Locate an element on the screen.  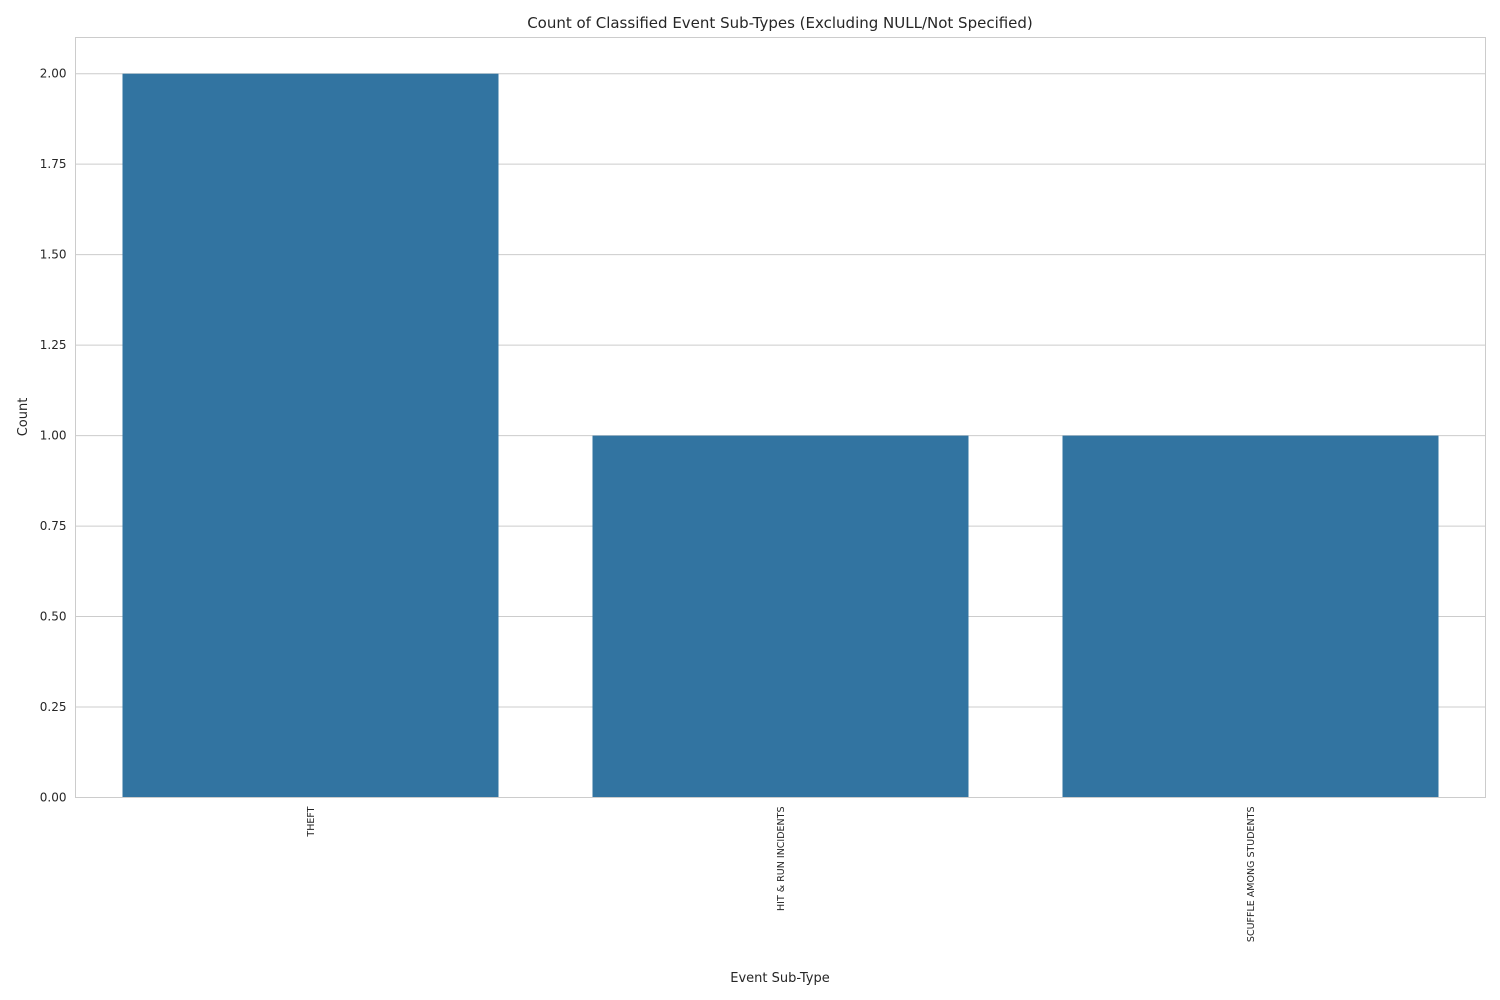
y-tick-label: 0.25 is located at coordinates (53, 707).